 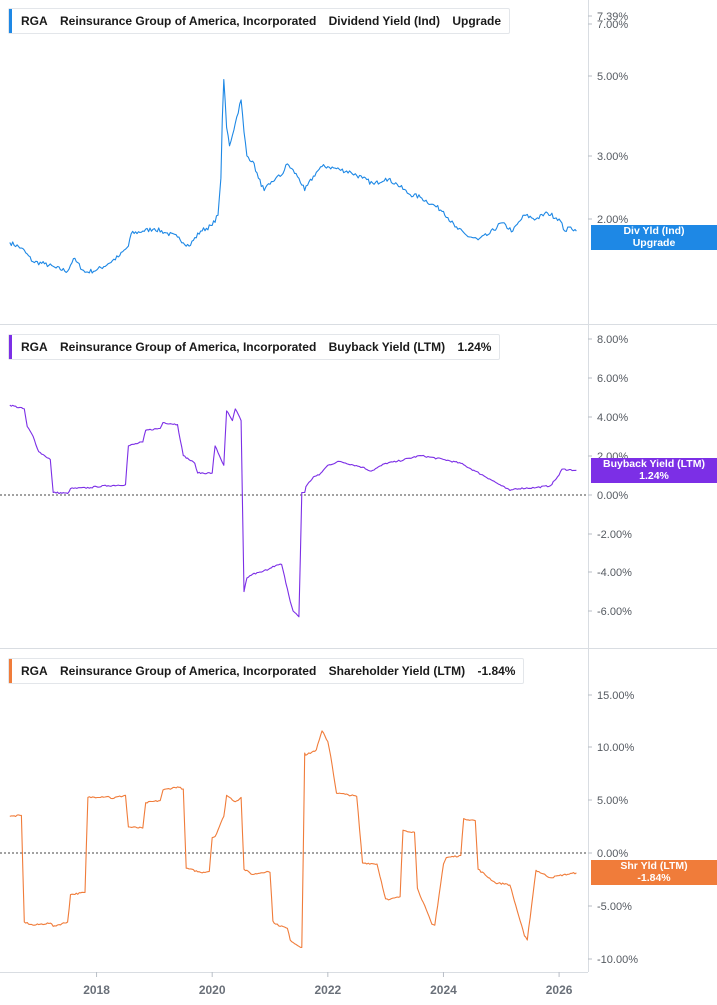 What do you see at coordinates (612, 418) in the screenshot?
I see `y-tick-label: 4.00%` at bounding box center [612, 418].